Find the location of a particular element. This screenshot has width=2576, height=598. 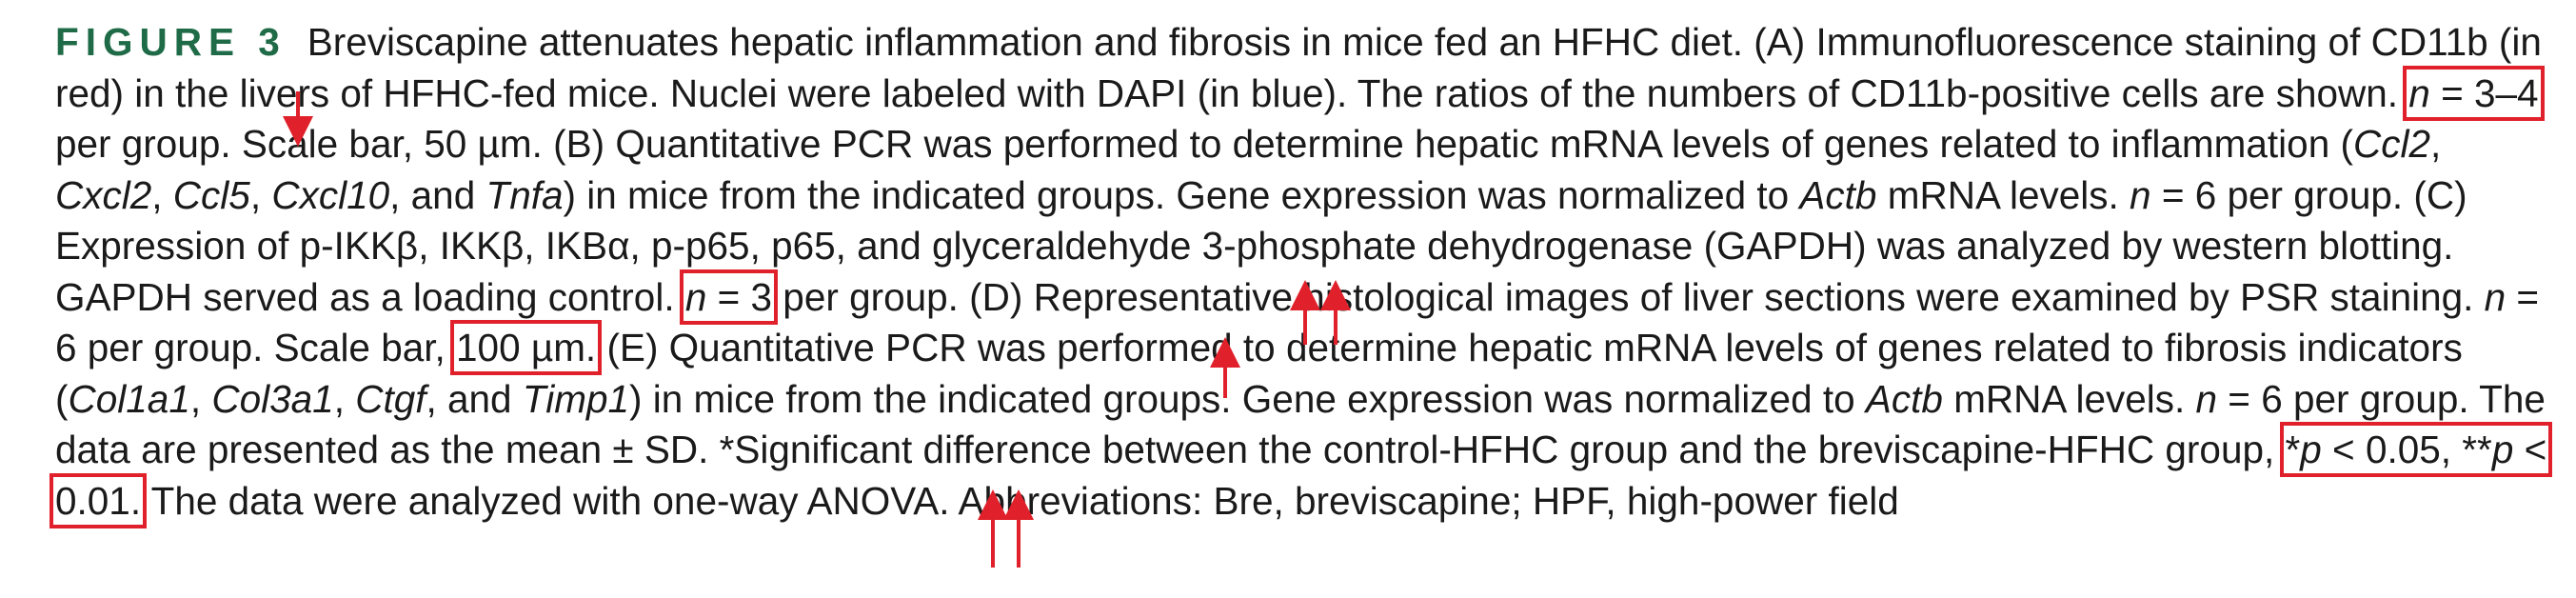

gene-name: Ccl2 is located at coordinates (2391, 144).